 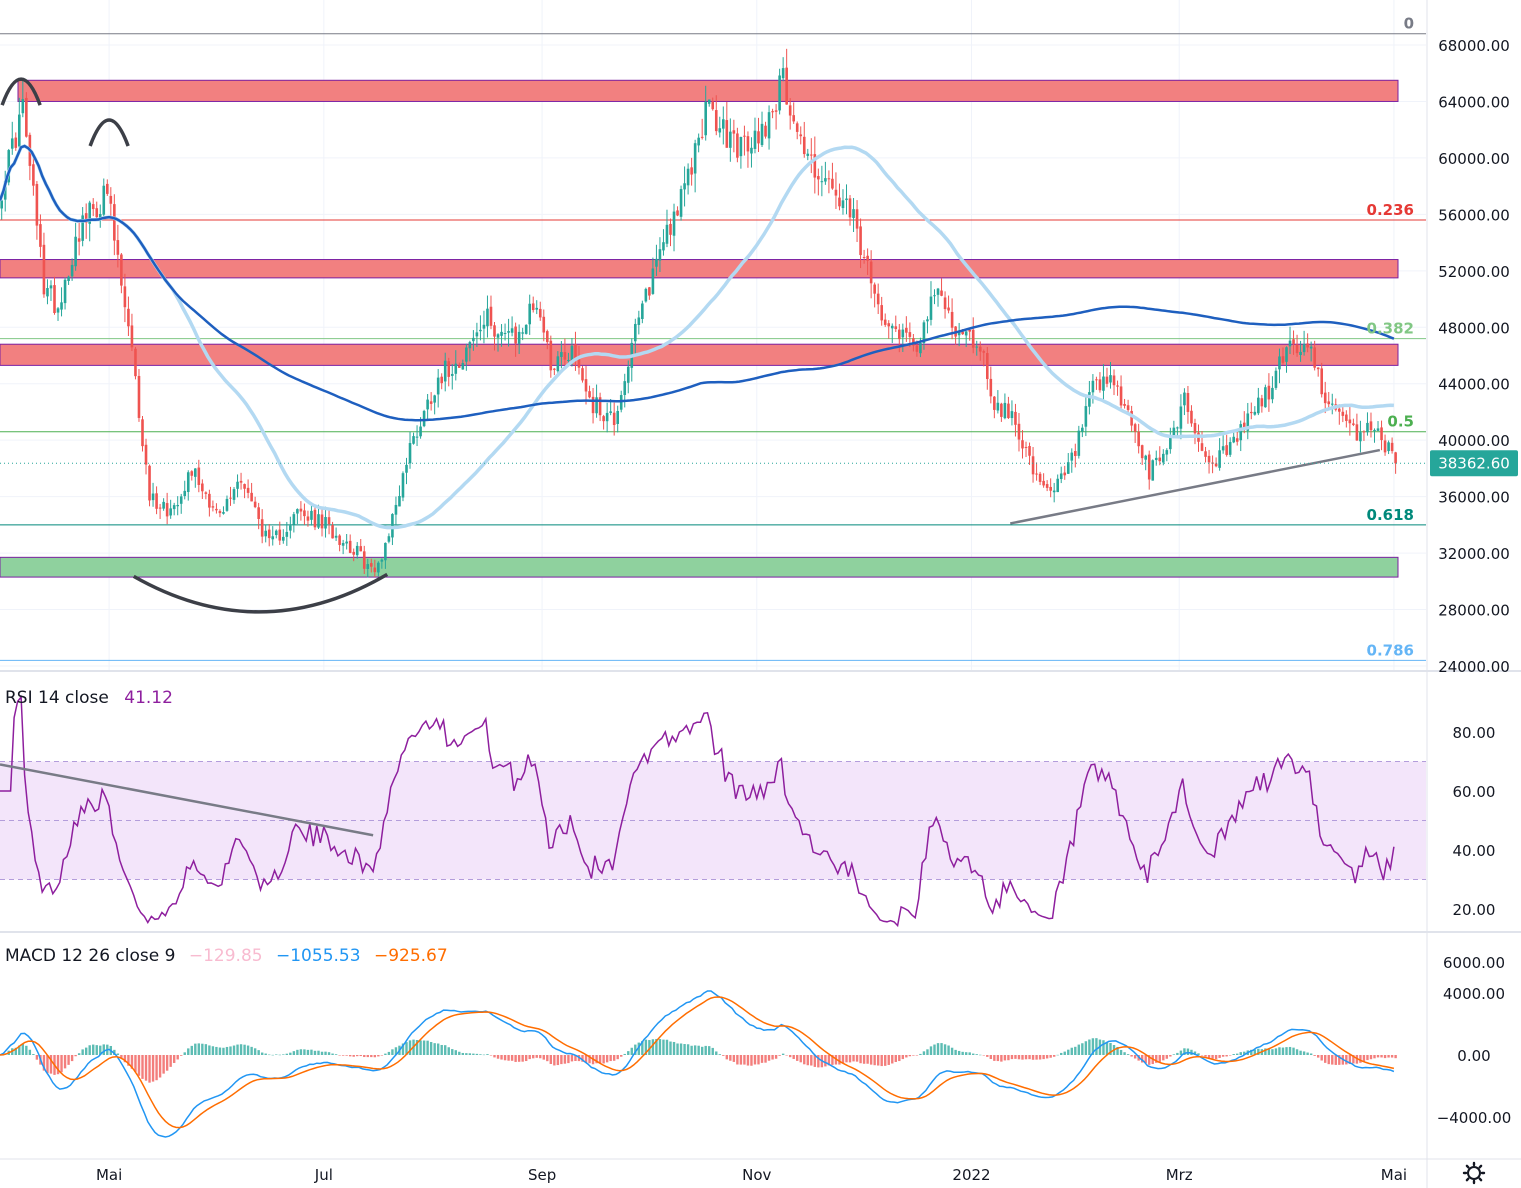 I want to click on macd-histogram, so click(x=698, y=1060).